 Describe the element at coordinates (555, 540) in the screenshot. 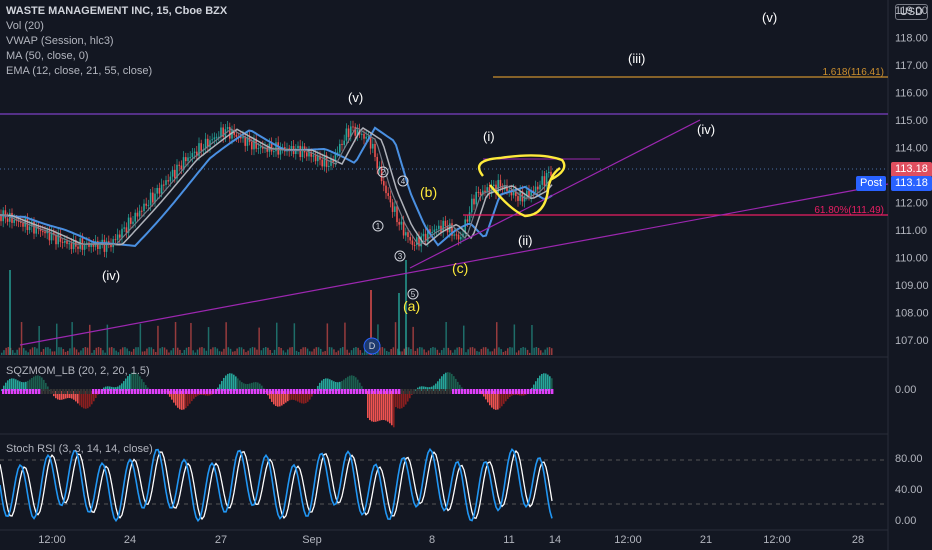

I see `time-tick-label: 14` at that location.